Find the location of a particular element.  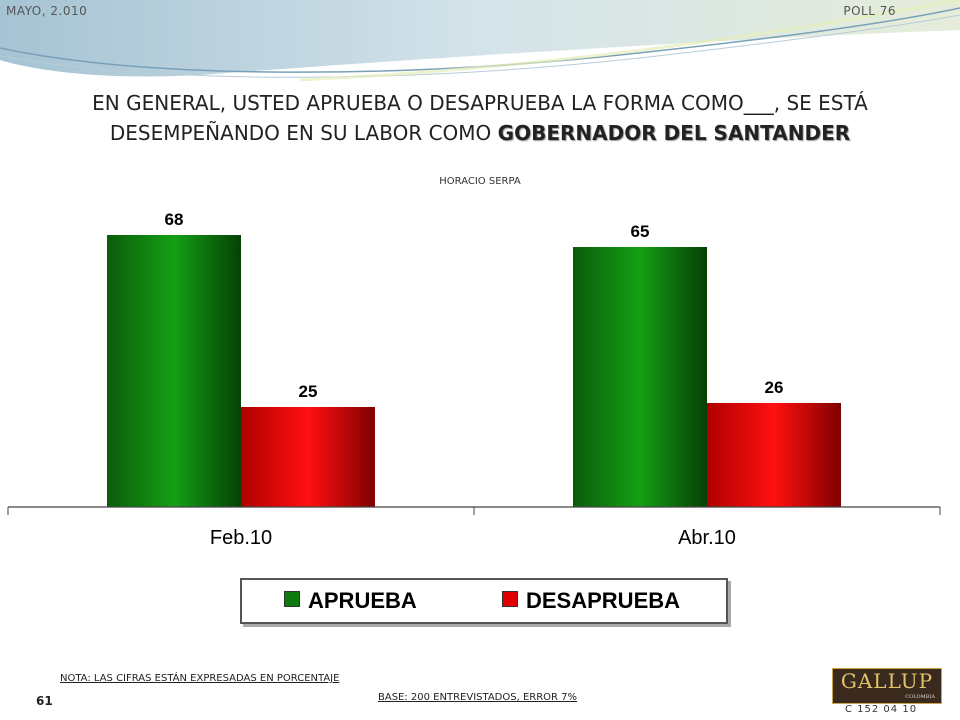

legend-label-desaprueba: DESAPRUEBA is located at coordinates (603, 600).